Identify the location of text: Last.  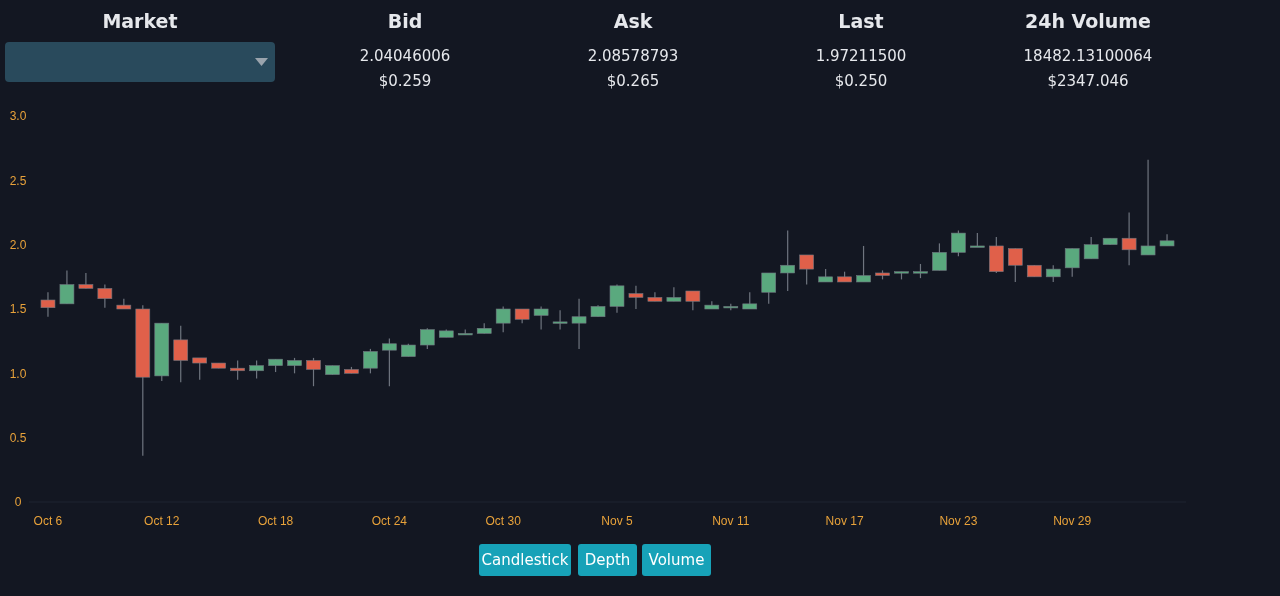
(861, 21).